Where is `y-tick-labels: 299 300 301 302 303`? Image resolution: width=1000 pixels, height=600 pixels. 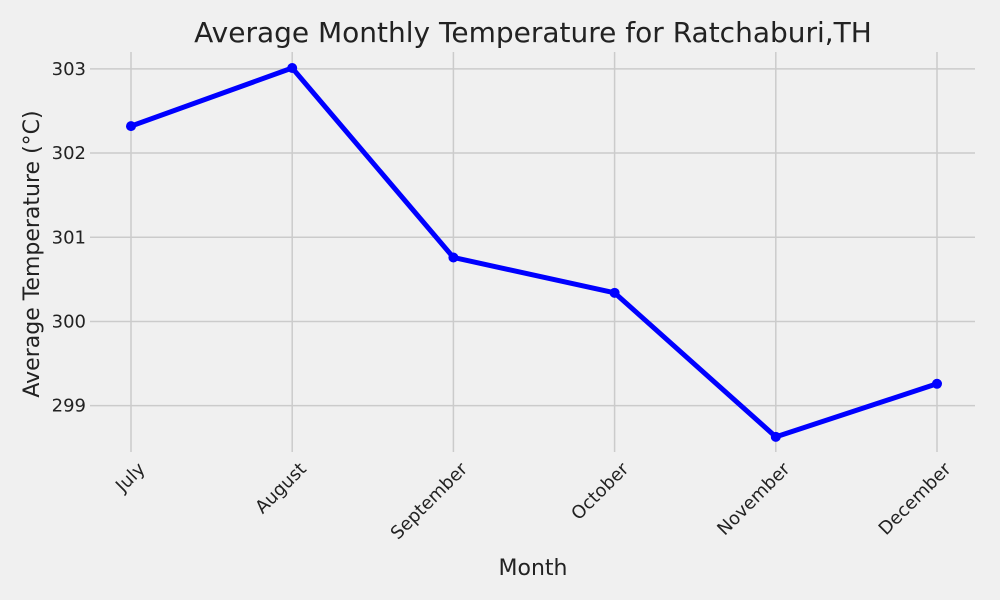 y-tick-labels: 299 300 301 302 303 is located at coordinates (69, 238).